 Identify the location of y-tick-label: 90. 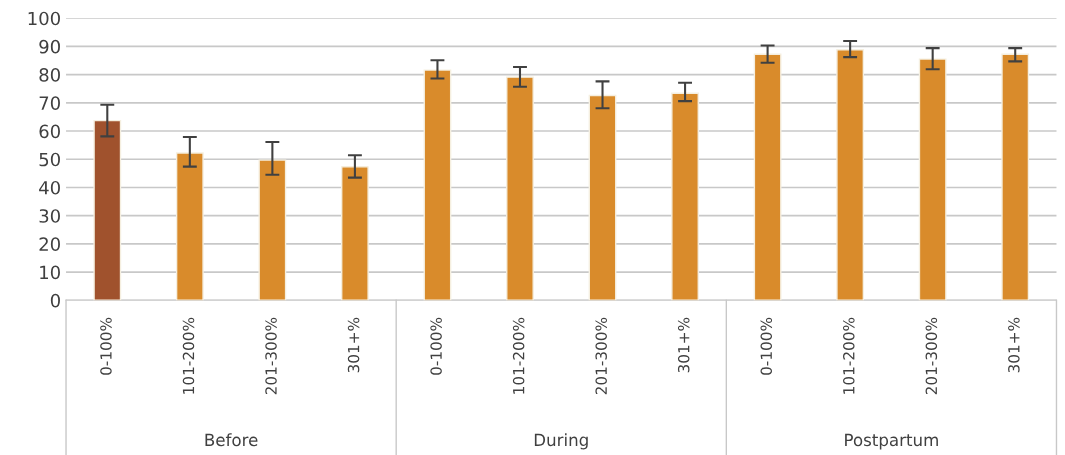
(49, 46).